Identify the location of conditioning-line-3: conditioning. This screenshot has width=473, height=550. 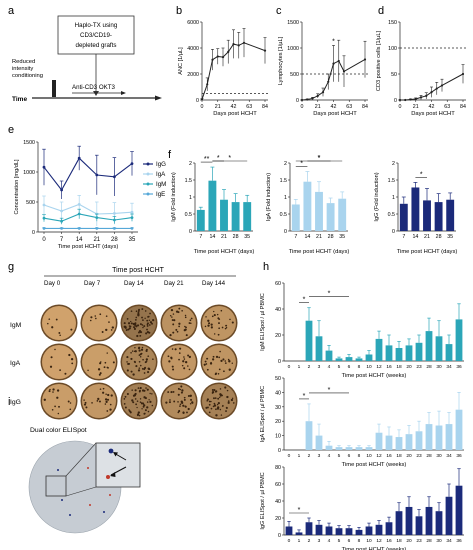
(27, 76).